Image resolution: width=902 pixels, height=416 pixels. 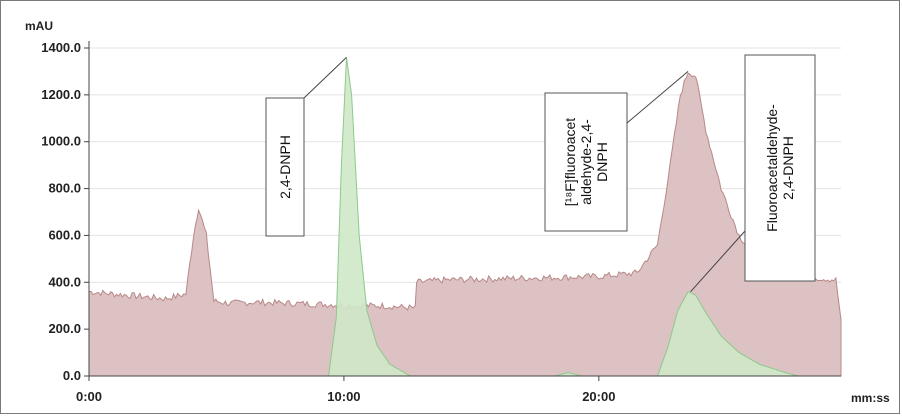 What do you see at coordinates (64, 188) in the screenshot?
I see `y-tick-label: 800.0` at bounding box center [64, 188].